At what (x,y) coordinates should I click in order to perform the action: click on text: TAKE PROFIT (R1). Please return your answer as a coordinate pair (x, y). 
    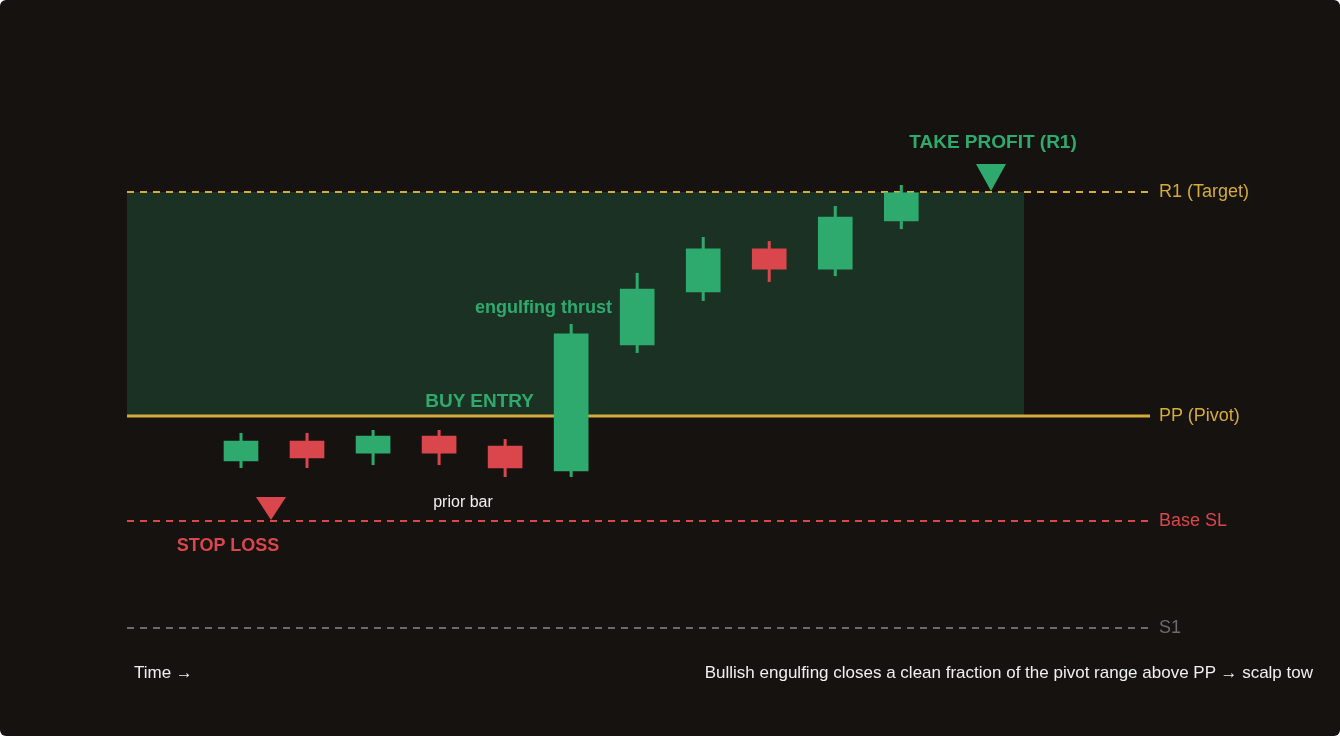
    Looking at the image, I should click on (993, 142).